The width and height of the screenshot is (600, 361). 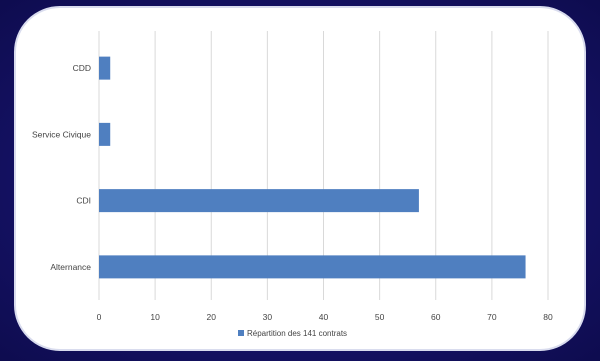 What do you see at coordinates (259, 201) in the screenshot?
I see `bar-cdi` at bounding box center [259, 201].